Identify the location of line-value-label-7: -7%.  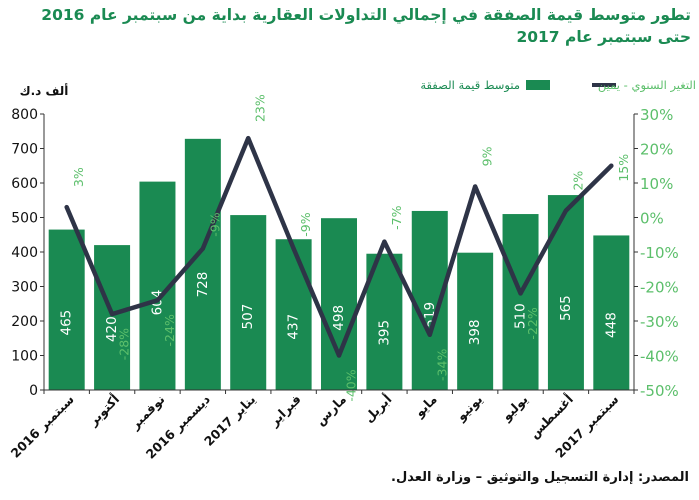
(396, 217).